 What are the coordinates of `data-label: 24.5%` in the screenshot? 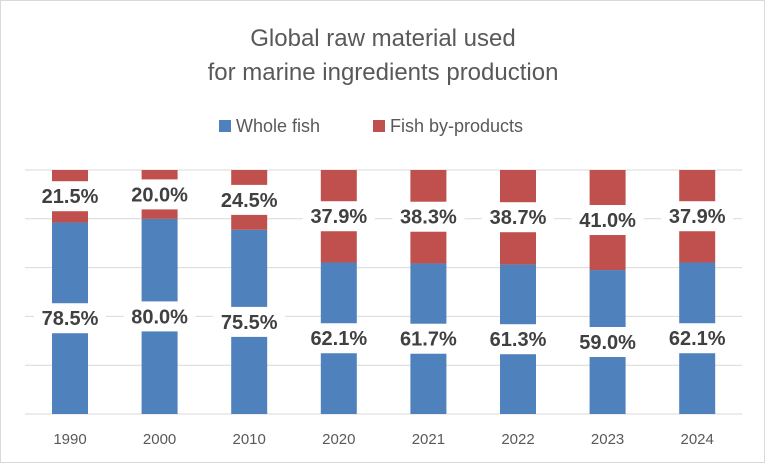 It's located at (249, 201).